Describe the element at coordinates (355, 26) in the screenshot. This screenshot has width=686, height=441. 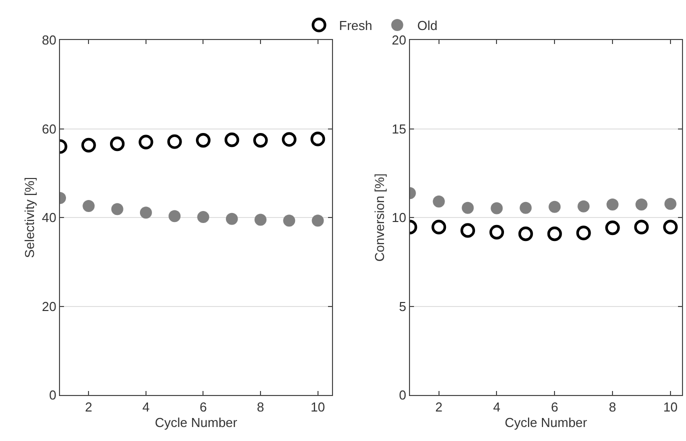
I see `legend-label: Fresh` at that location.